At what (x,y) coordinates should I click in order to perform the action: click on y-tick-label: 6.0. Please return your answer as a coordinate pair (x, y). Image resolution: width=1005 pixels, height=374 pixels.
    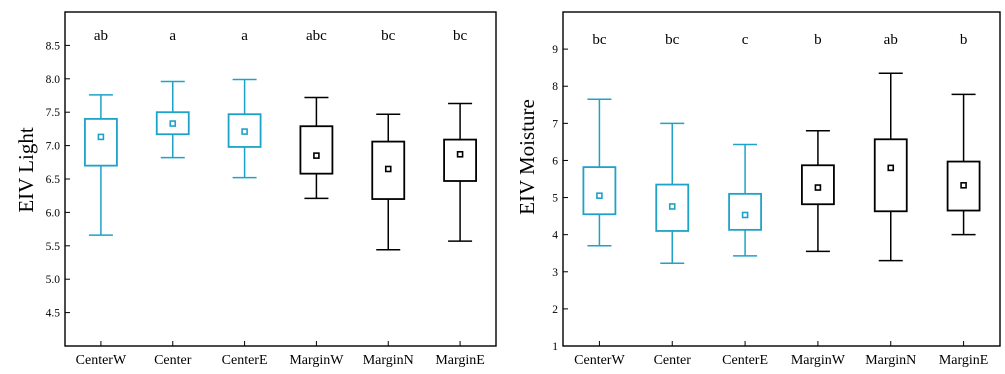
    Looking at the image, I should click on (53, 213).